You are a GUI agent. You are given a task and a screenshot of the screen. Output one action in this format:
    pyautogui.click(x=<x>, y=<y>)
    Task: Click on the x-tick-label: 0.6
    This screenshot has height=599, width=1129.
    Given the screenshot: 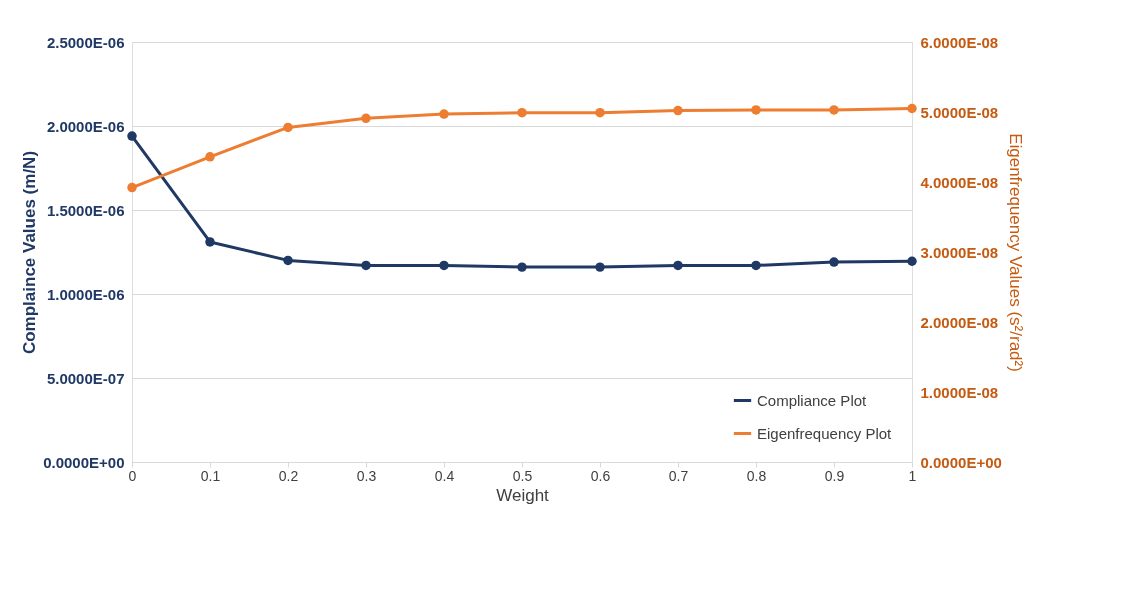 What is the action you would take?
    pyautogui.click(x=600, y=475)
    